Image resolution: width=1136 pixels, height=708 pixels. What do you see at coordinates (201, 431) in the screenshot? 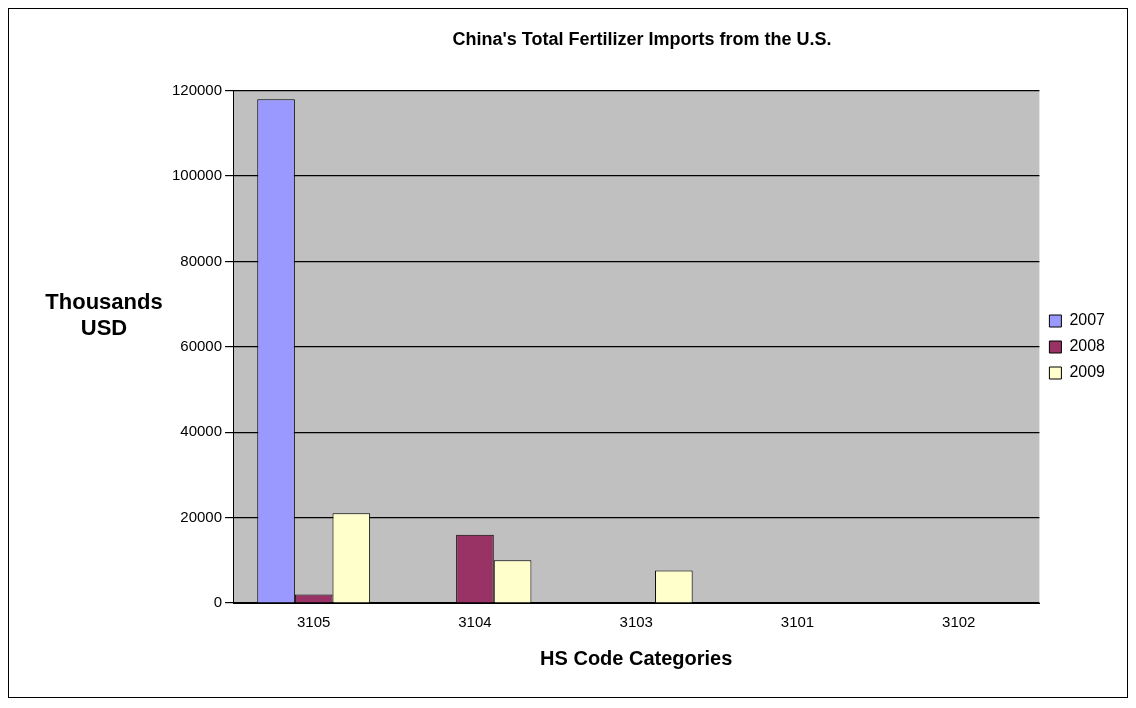
I see `y-tick-label: 40000` at bounding box center [201, 431].